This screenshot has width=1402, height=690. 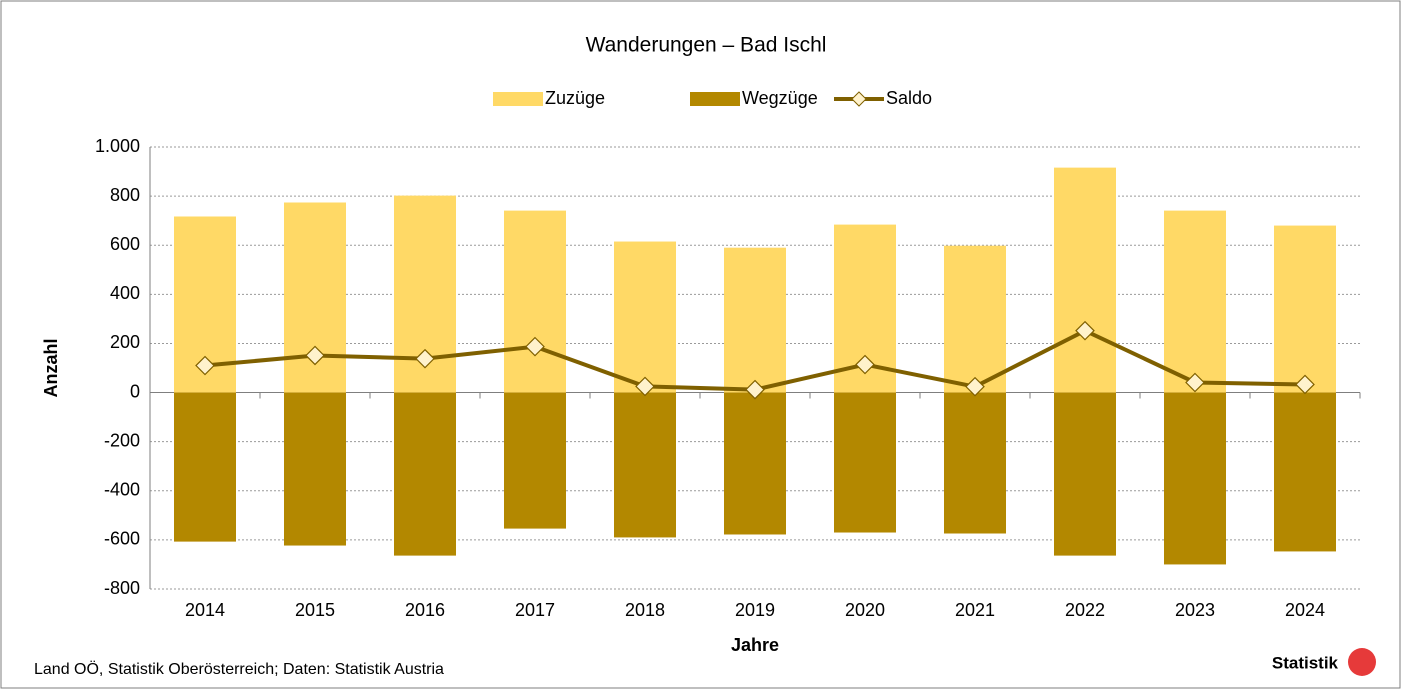 What do you see at coordinates (535, 610) in the screenshot?
I see `x-tick-label: 2017` at bounding box center [535, 610].